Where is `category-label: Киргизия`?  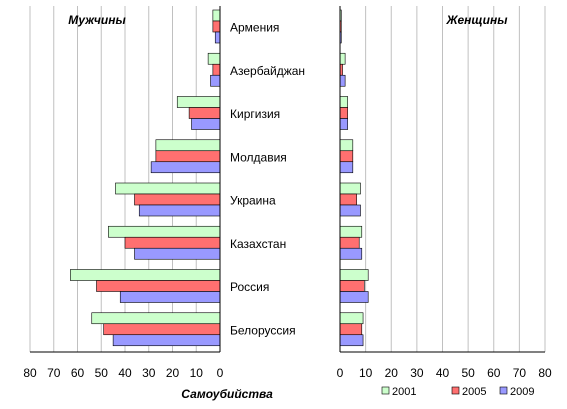 category-label: Киргизия is located at coordinates (255, 114).